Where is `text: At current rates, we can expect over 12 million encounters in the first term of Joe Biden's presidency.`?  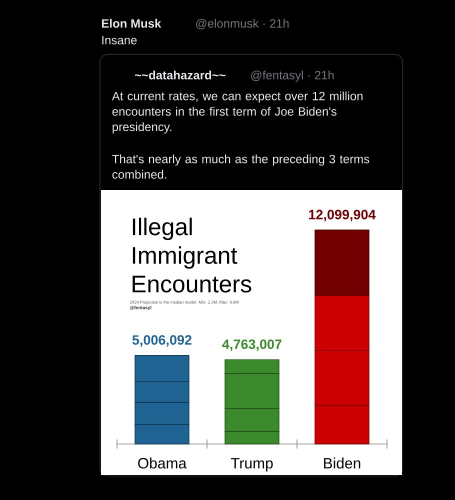 text: At current rates, we can expect over 12 million encounters in the first term of Joe Biden's presidency. is located at coordinates (237, 112).